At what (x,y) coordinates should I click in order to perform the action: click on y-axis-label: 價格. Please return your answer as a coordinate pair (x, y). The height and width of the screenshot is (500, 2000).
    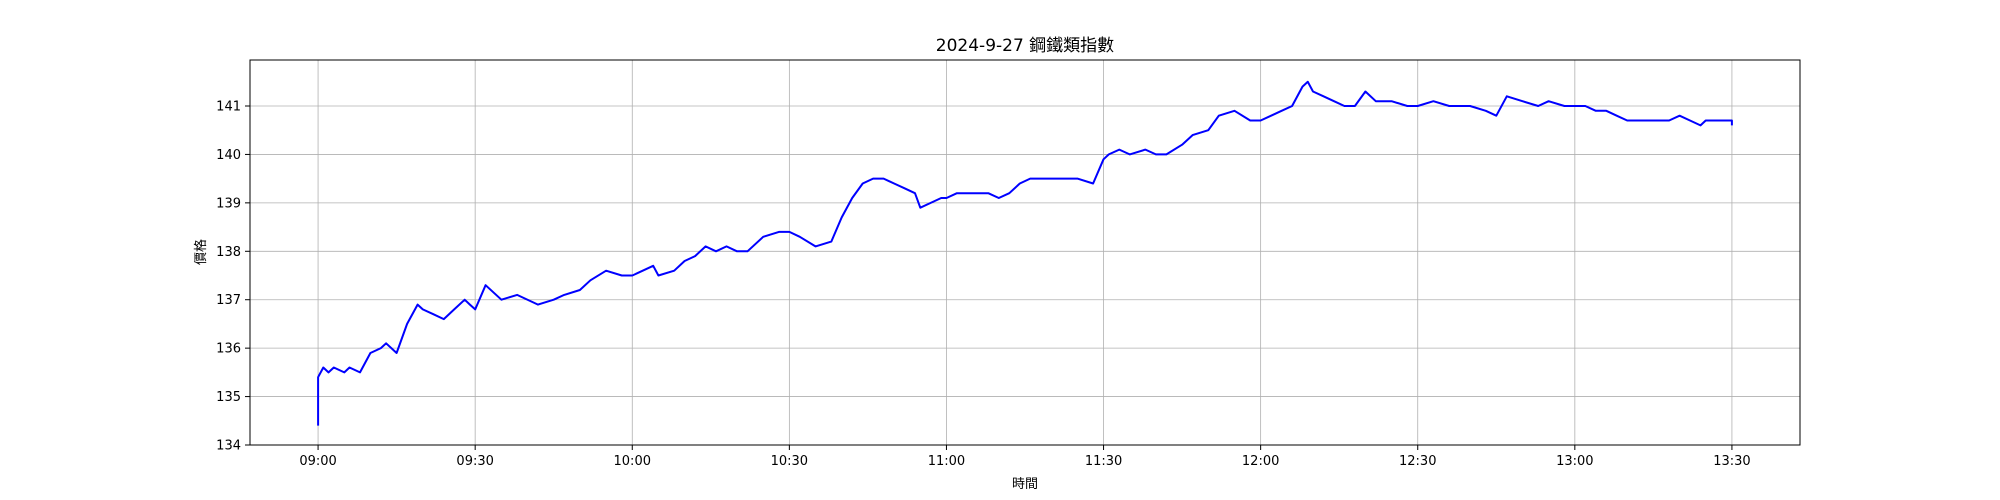
    Looking at the image, I should click on (201, 252).